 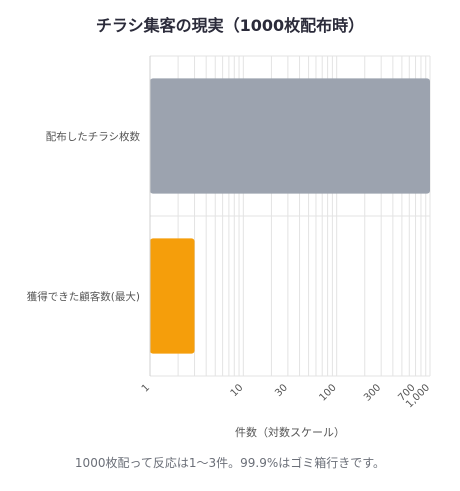 What do you see at coordinates (372, 392) in the screenshot?
I see `x-tick-label: 300` at bounding box center [372, 392].